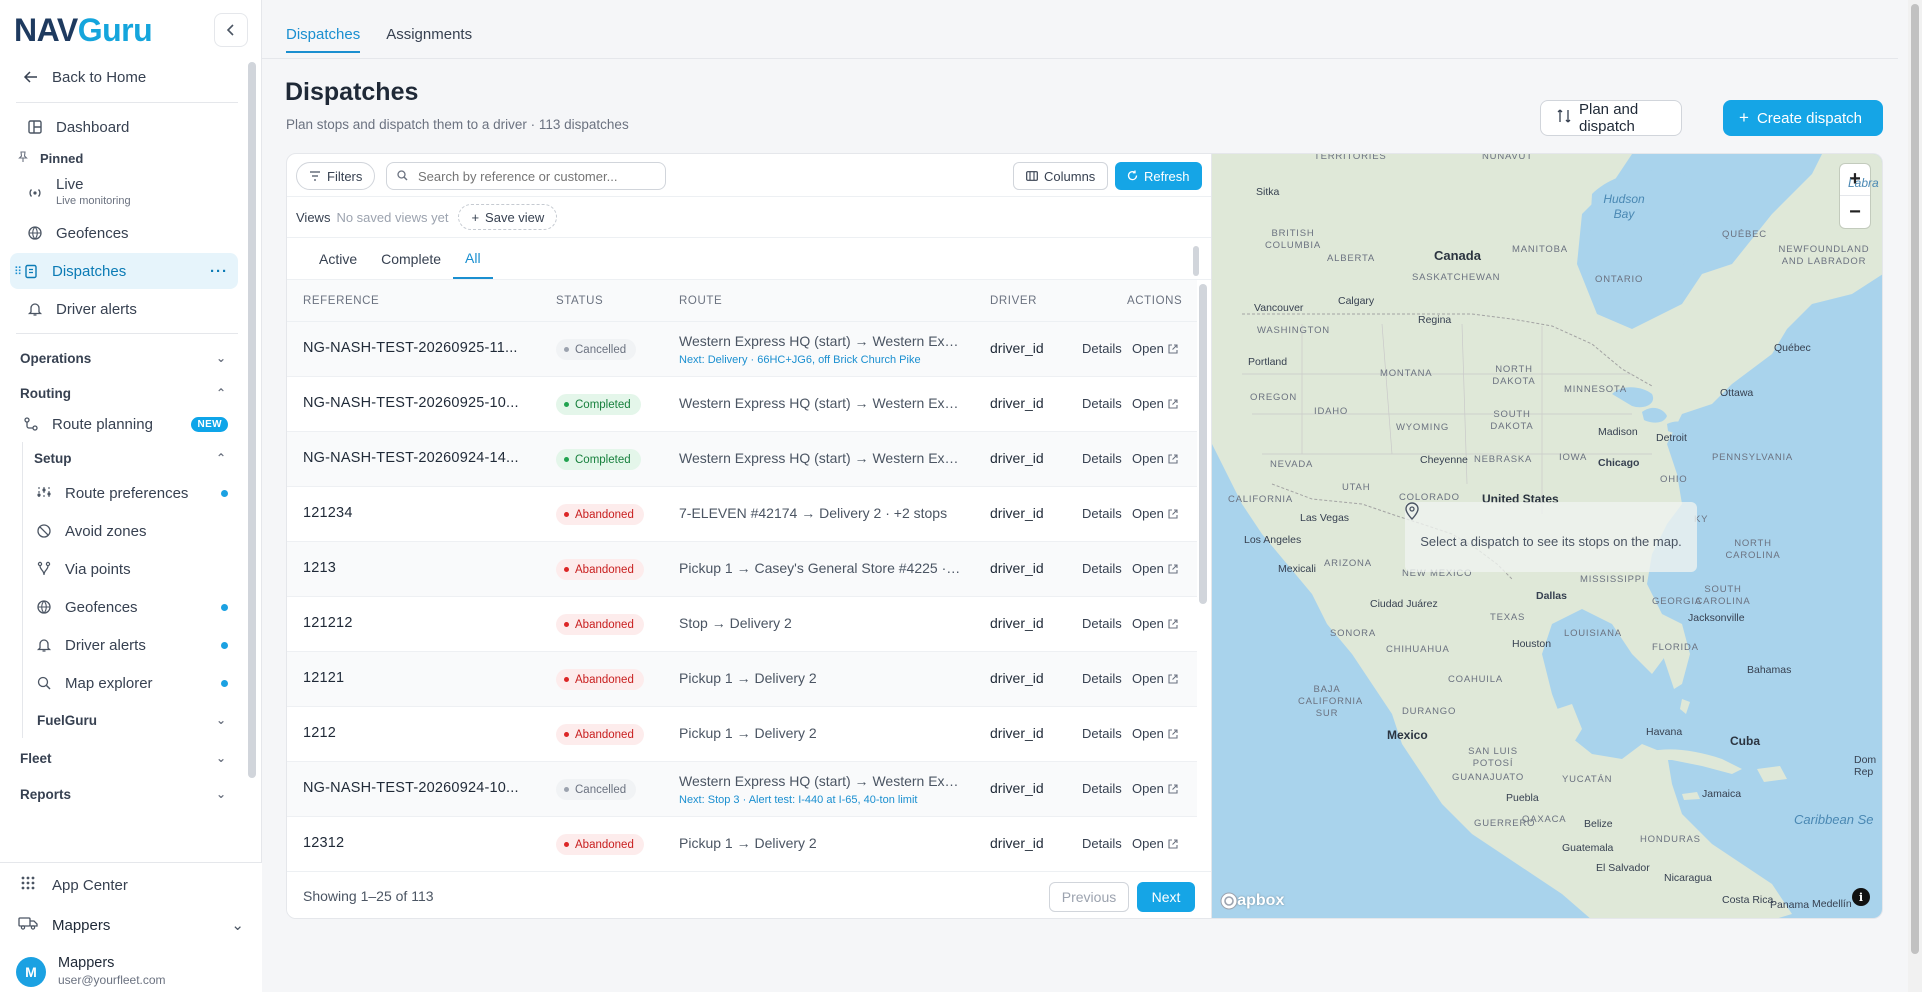 Image resolution: width=1922 pixels, height=992 pixels. I want to click on map-info-button: i, so click(1861, 897).